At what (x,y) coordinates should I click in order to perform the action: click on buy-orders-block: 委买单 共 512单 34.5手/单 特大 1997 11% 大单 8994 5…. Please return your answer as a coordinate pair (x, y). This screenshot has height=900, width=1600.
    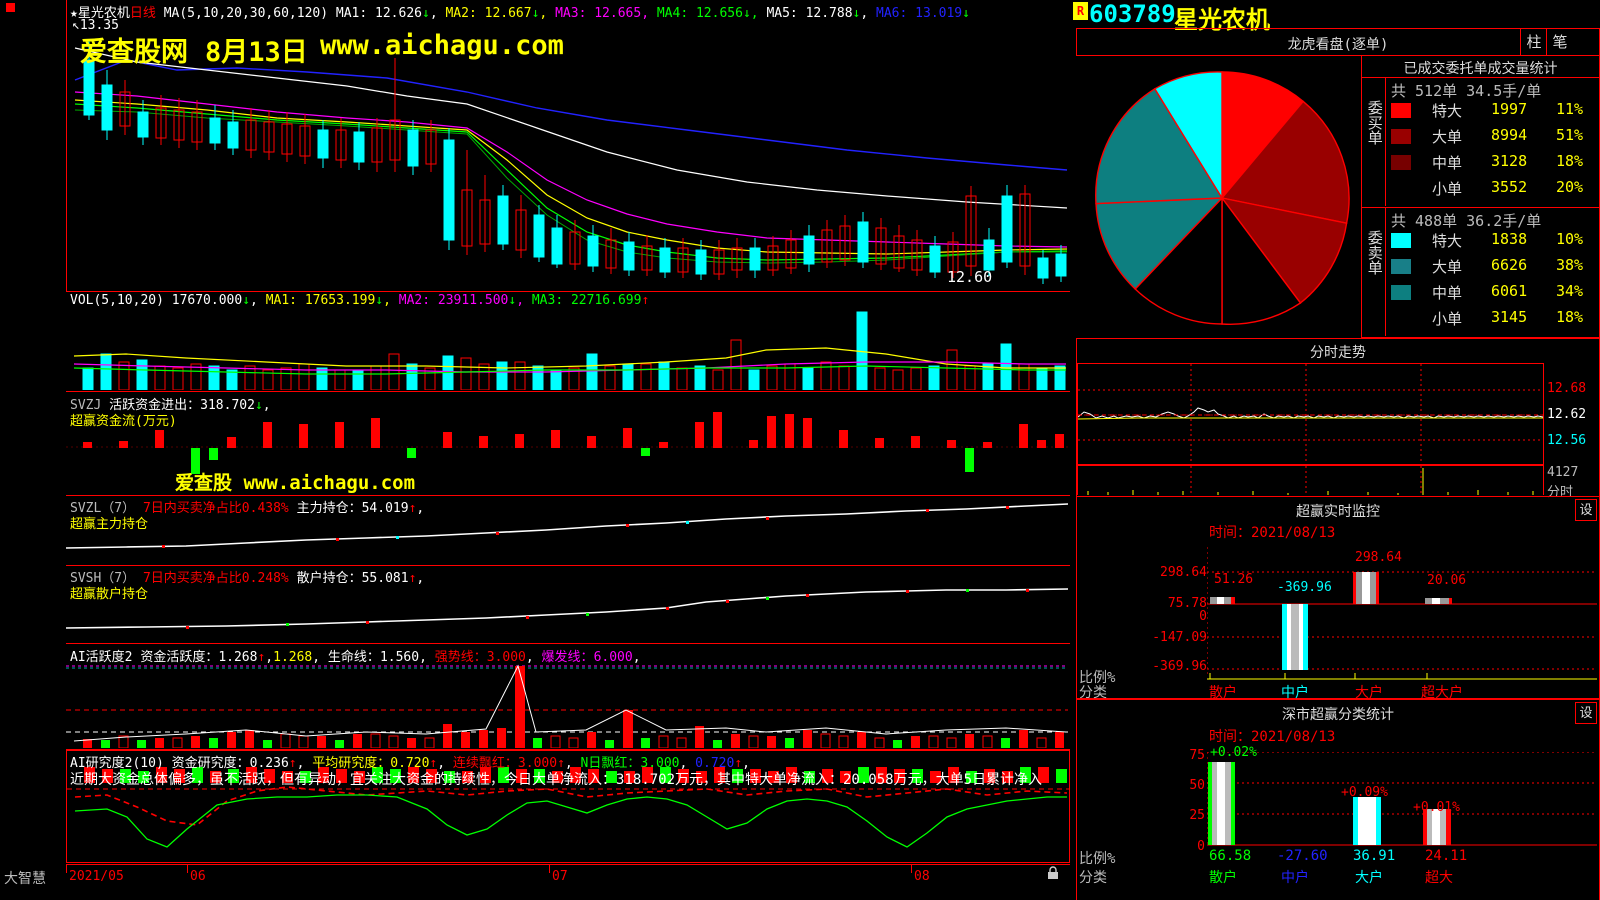
    Looking at the image, I should click on (1480, 143).